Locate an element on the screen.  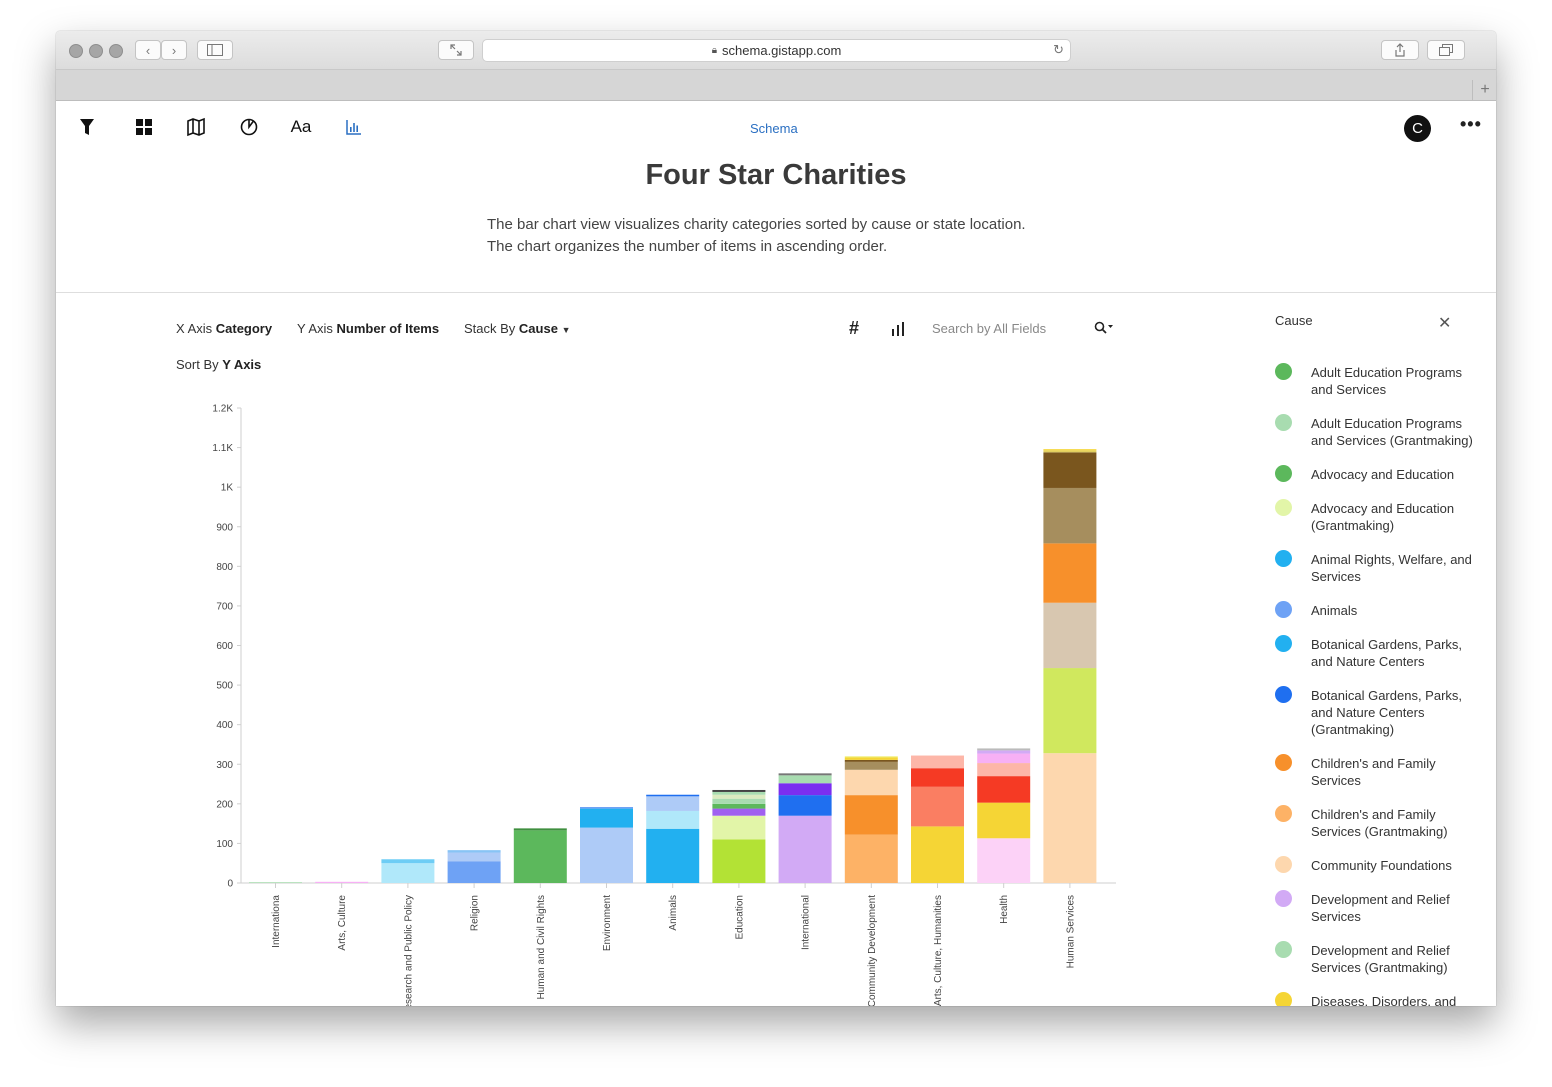
y-axis-selector: Y Axis Number of Items is located at coordinates (368, 328).